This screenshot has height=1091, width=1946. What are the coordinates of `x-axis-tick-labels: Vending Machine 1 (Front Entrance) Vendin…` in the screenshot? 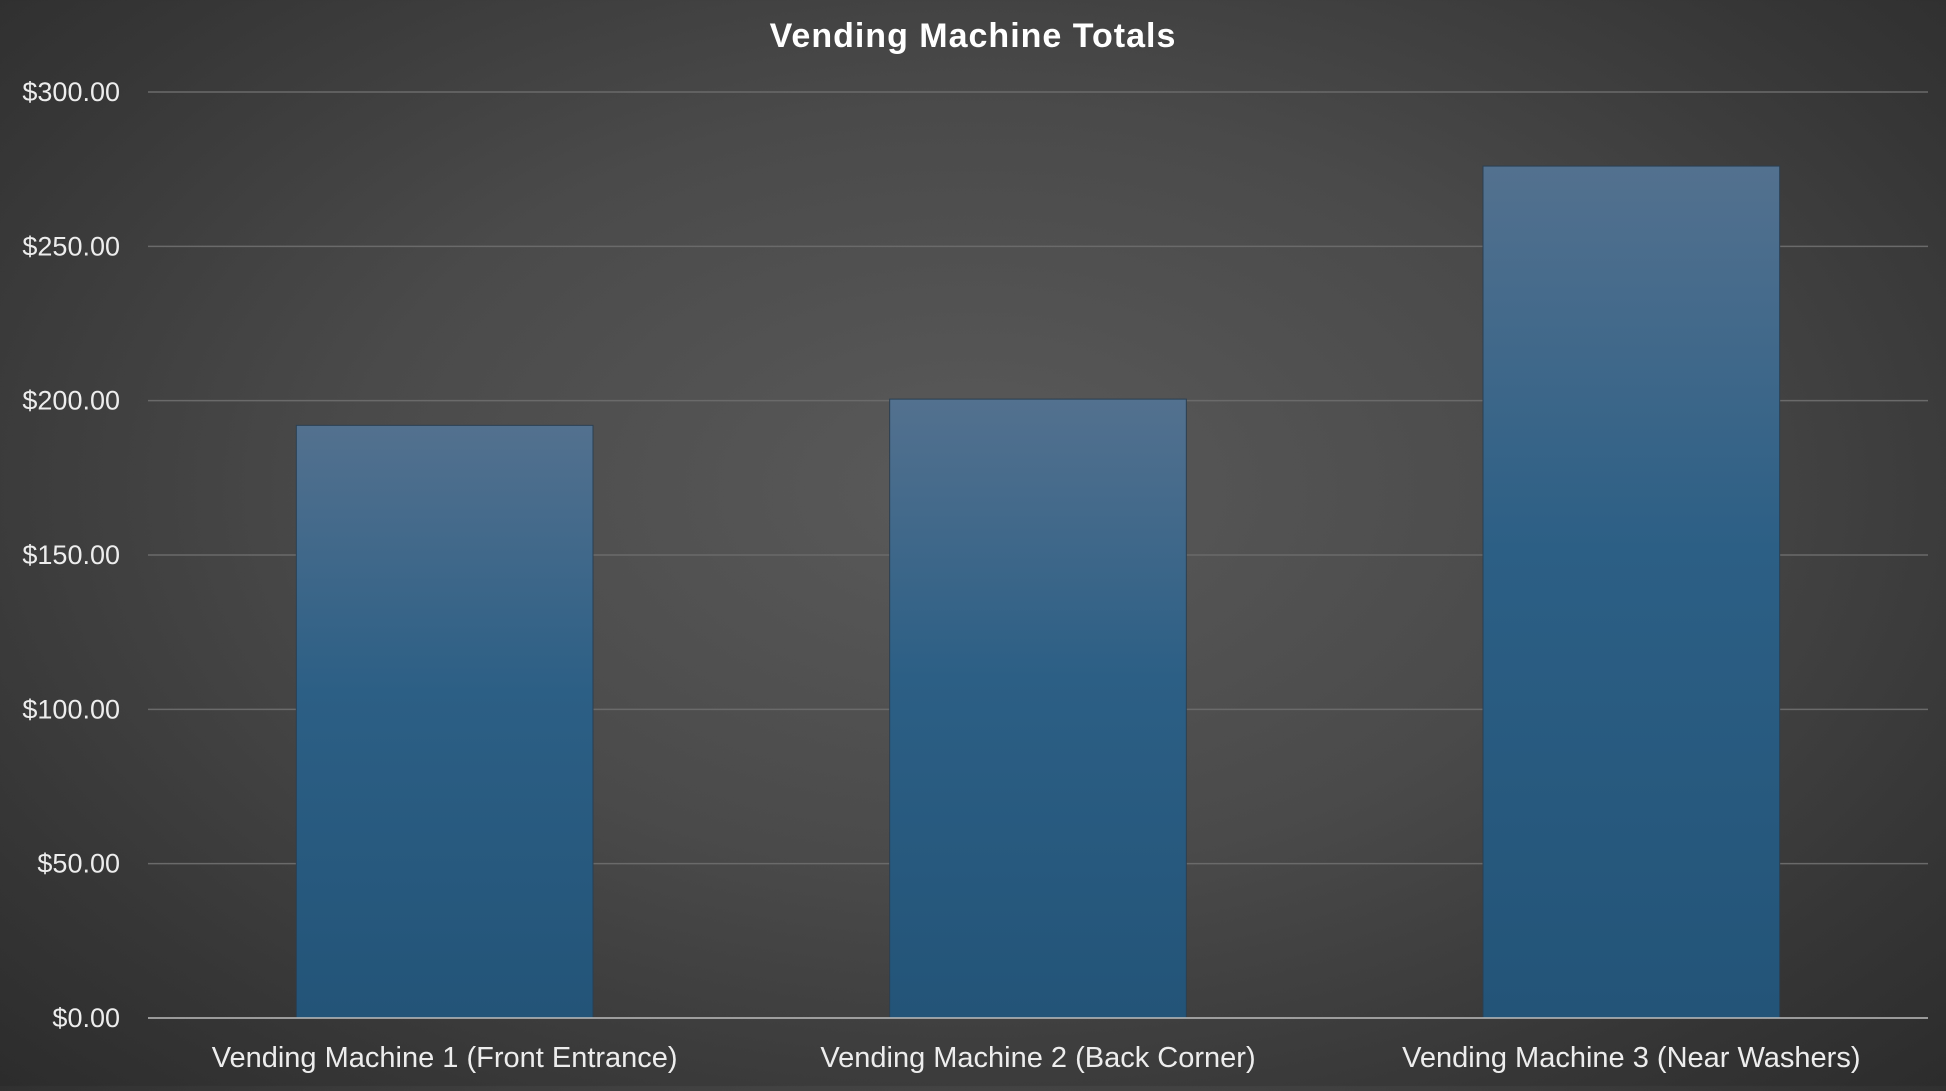 It's located at (1036, 1058).